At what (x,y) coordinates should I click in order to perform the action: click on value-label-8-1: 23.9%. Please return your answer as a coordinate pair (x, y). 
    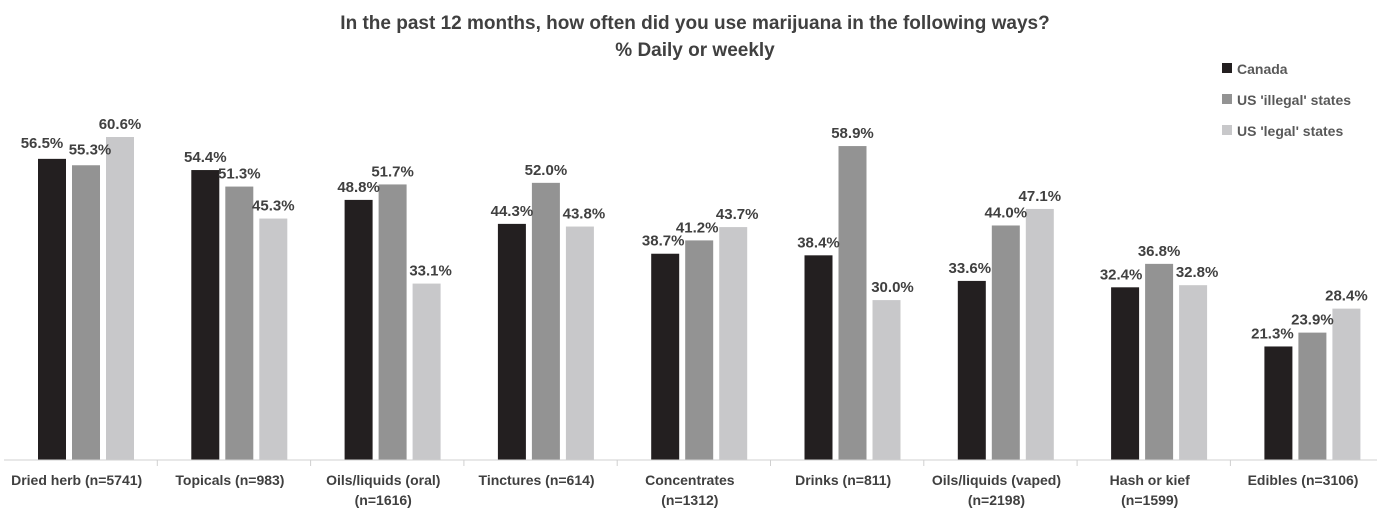
    Looking at the image, I should click on (1312, 320).